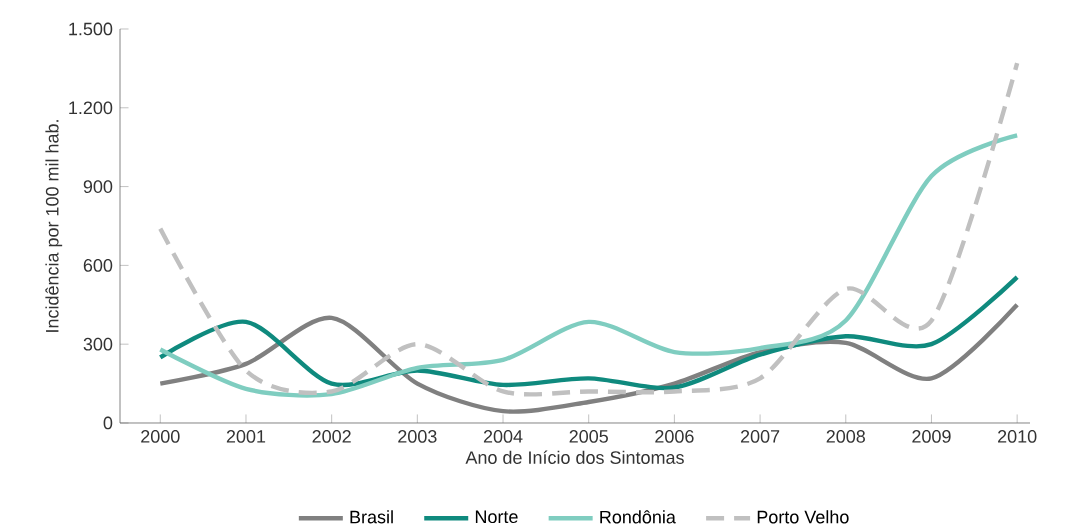  I want to click on x-tick-label: 2001, so click(246, 436).